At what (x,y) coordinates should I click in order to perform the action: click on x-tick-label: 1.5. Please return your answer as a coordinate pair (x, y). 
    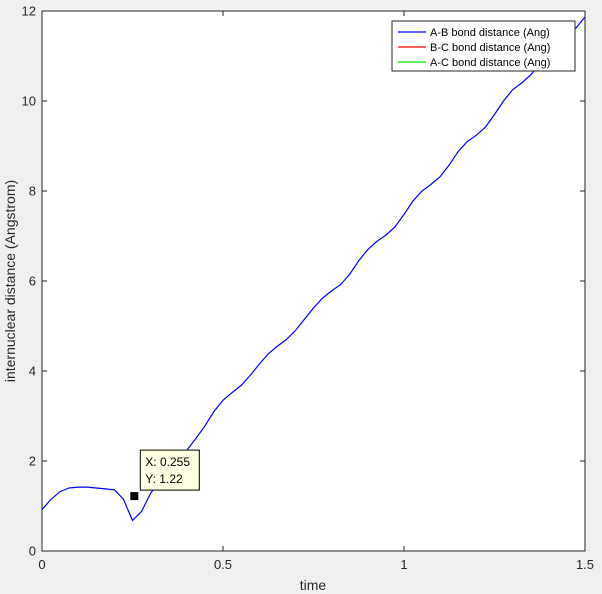
    Looking at the image, I should click on (585, 564).